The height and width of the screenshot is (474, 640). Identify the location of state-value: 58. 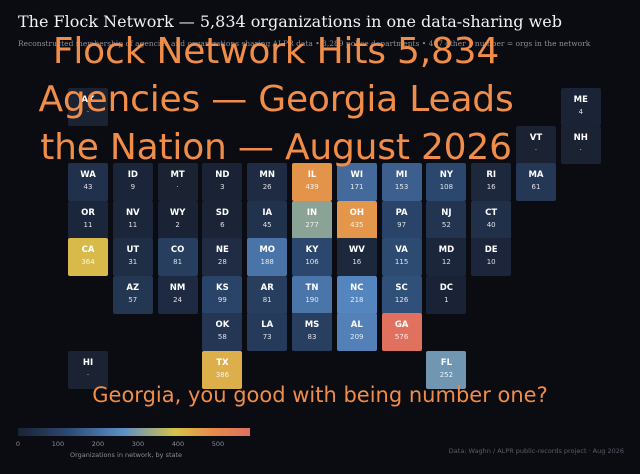
(222, 337).